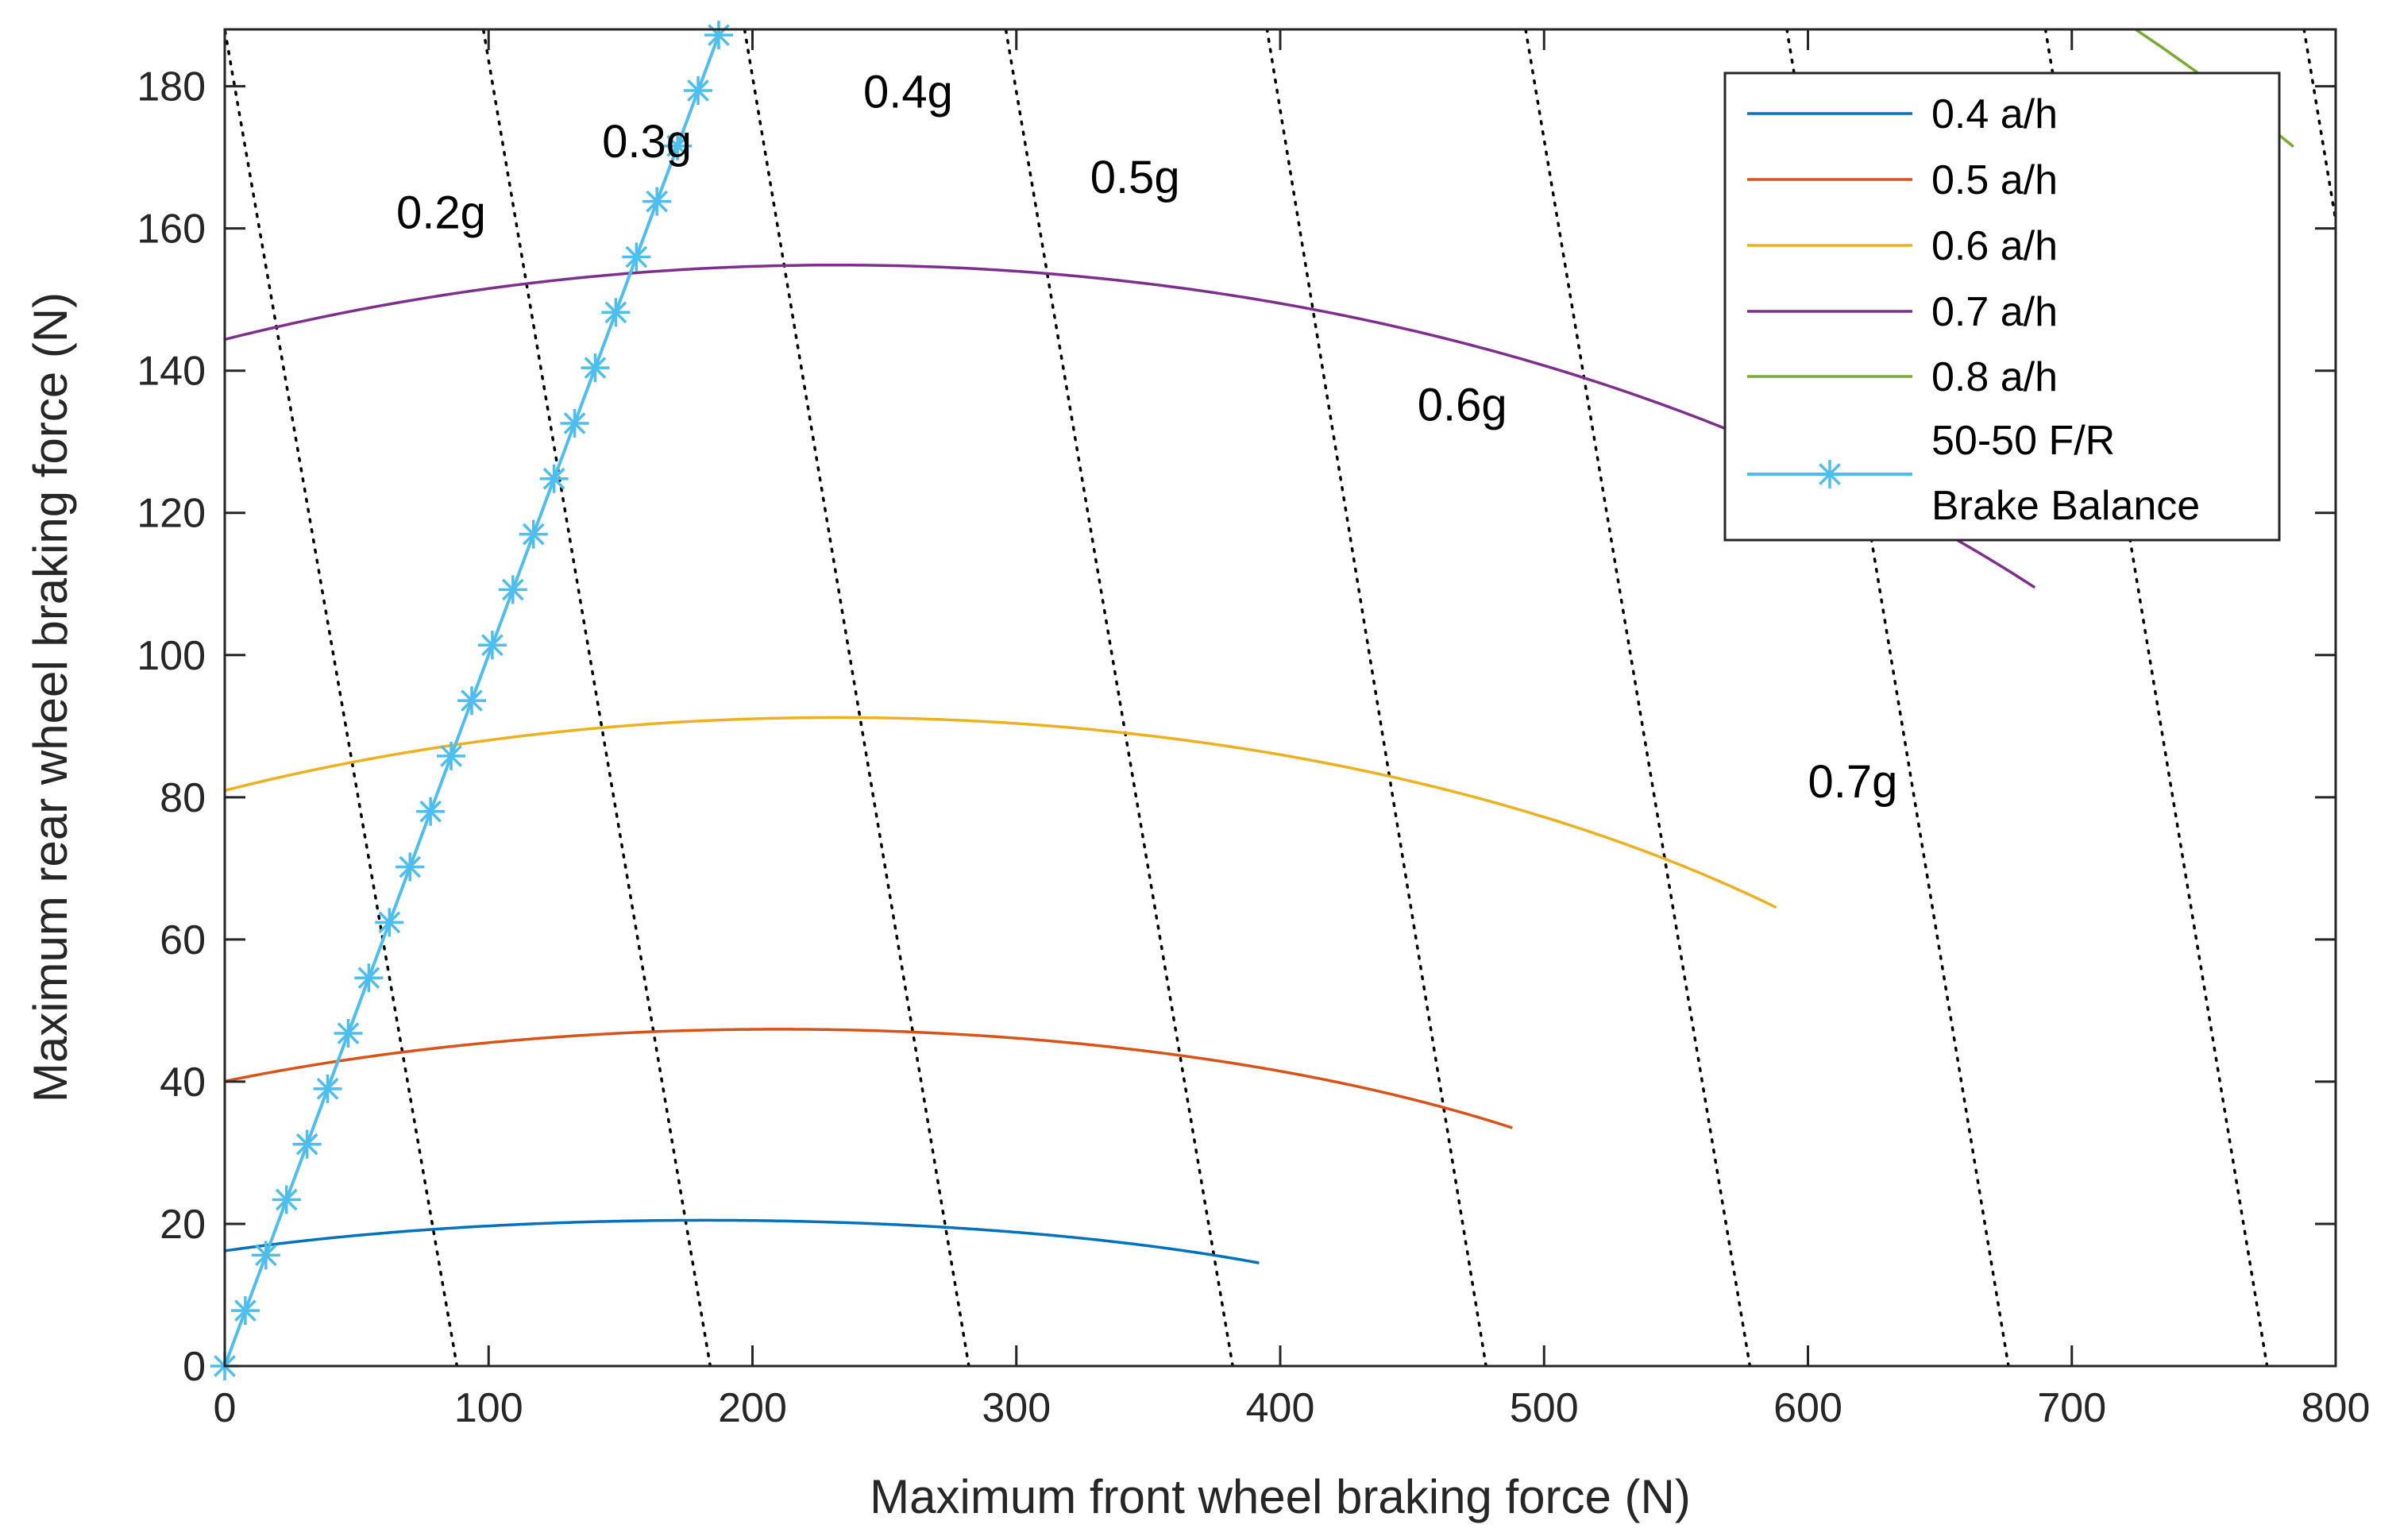 The image size is (2400, 1540). Describe the element at coordinates (194, 1367) in the screenshot. I see `y-tick-label-1: 0` at that location.